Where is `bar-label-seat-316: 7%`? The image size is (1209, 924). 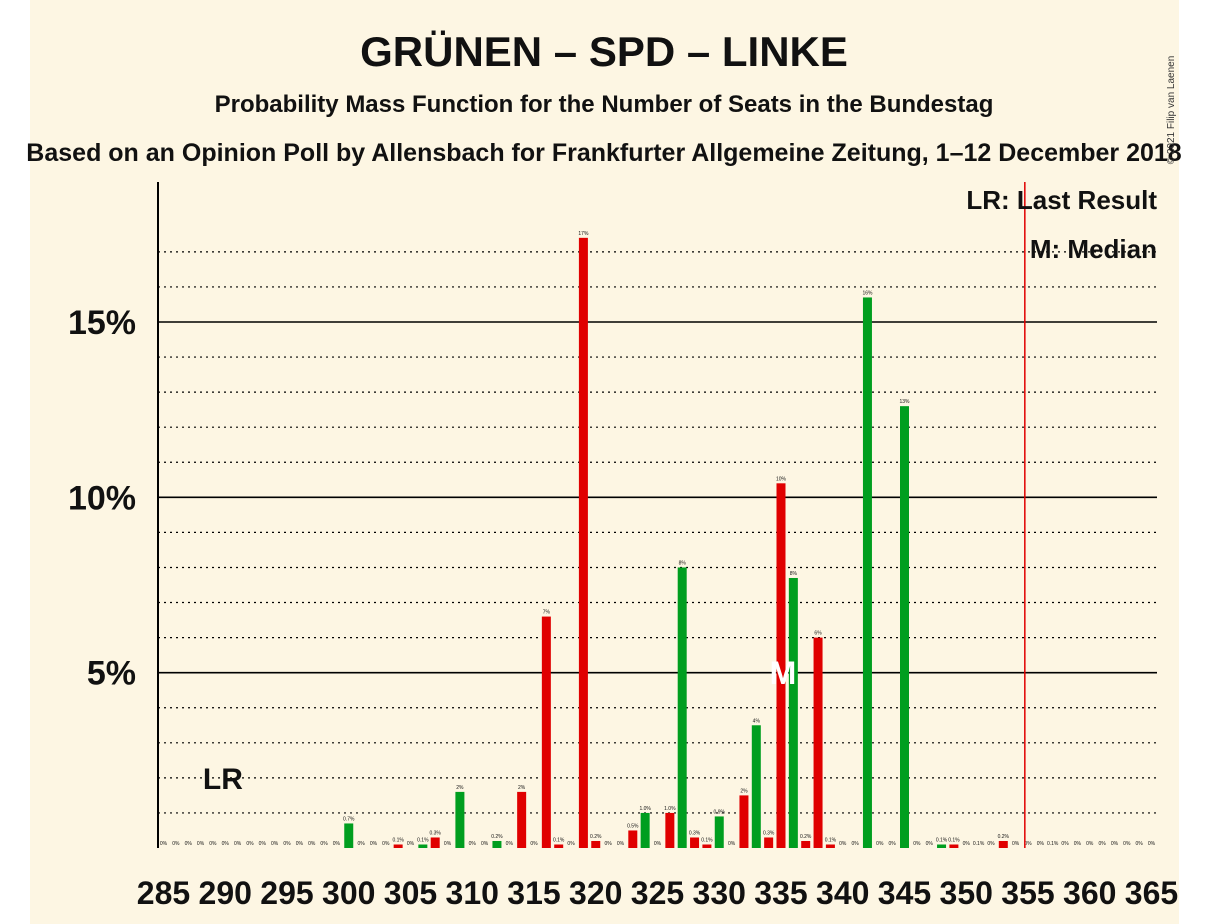 bar-label-seat-316: 7% is located at coordinates (547, 613).